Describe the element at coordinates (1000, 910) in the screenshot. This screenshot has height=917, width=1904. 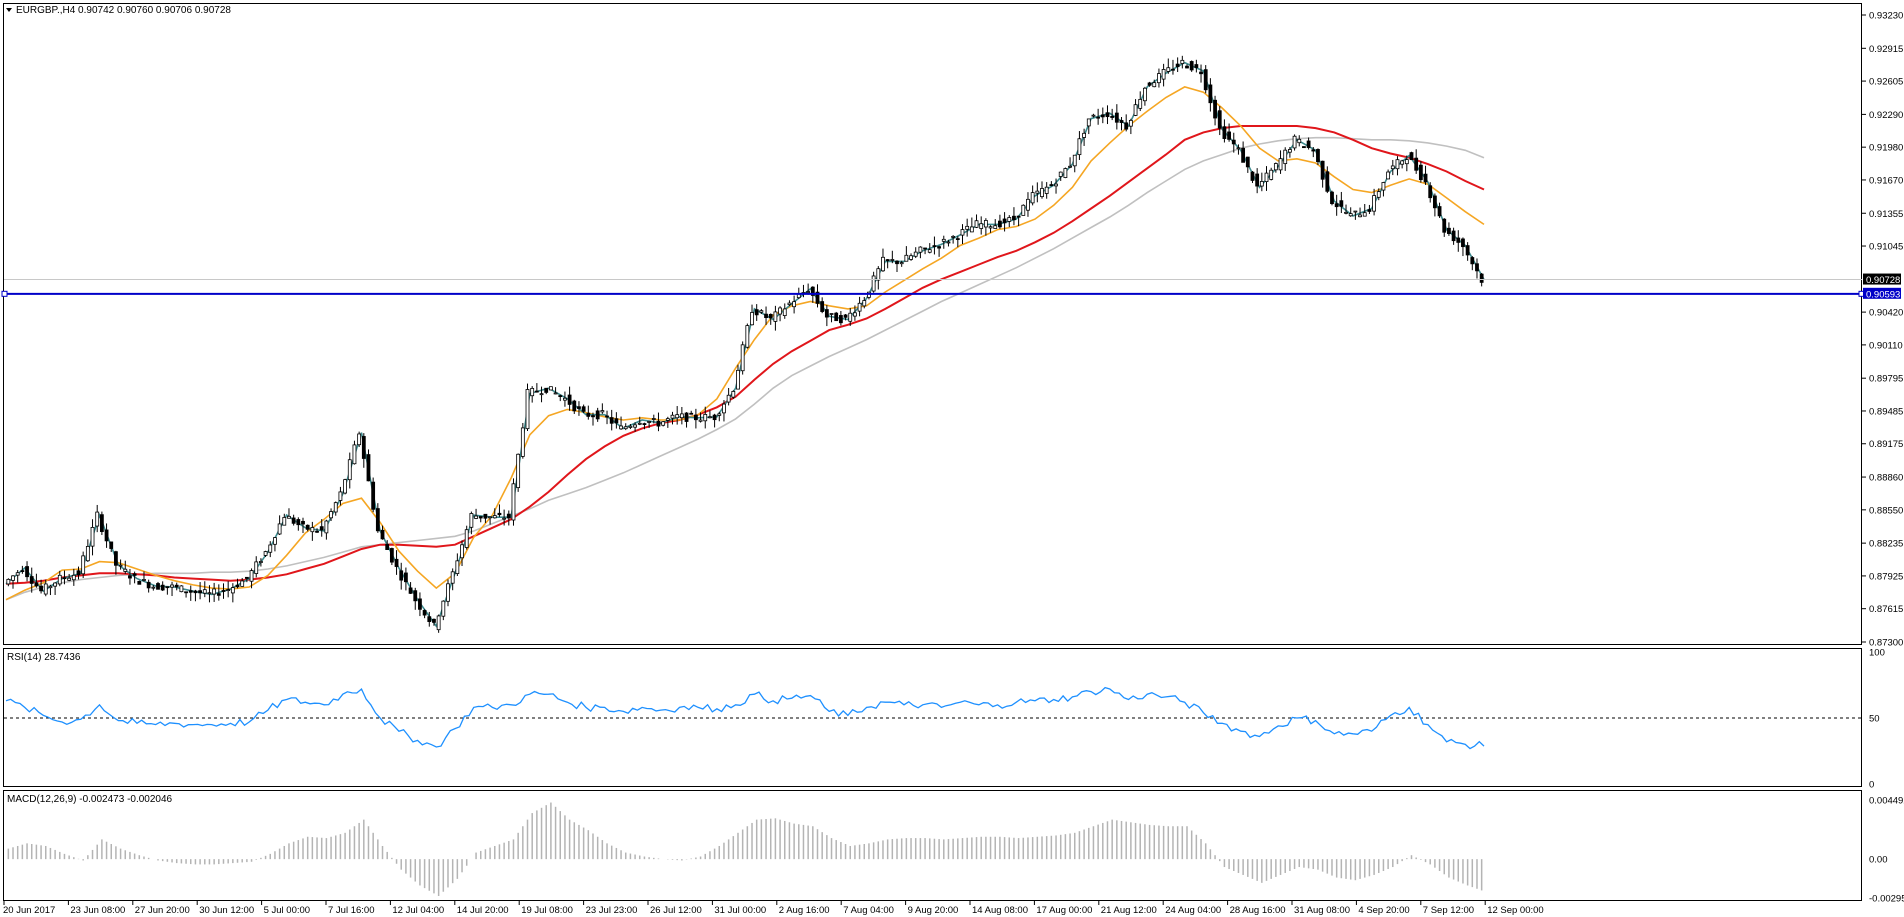
I see `time-label: 14 Aug 08:00` at that location.